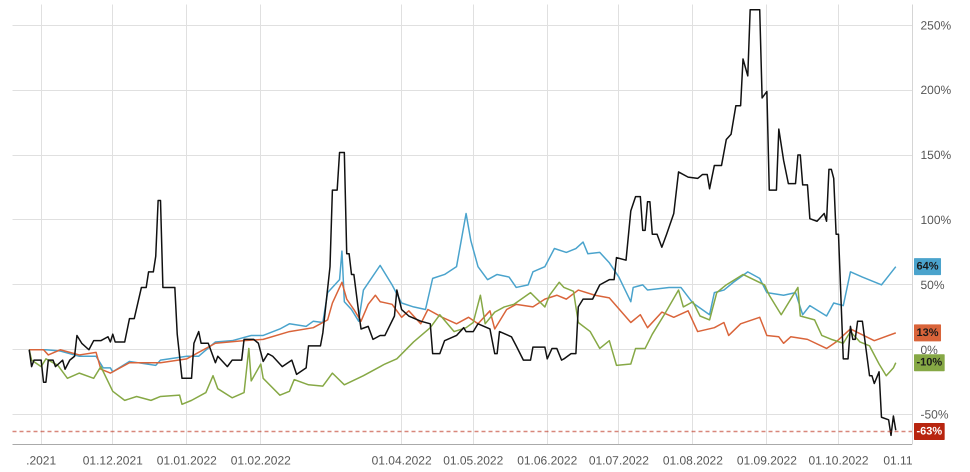 The width and height of the screenshot is (970, 472). I want to click on x-tick-label: 01.07.2022, so click(619, 461).